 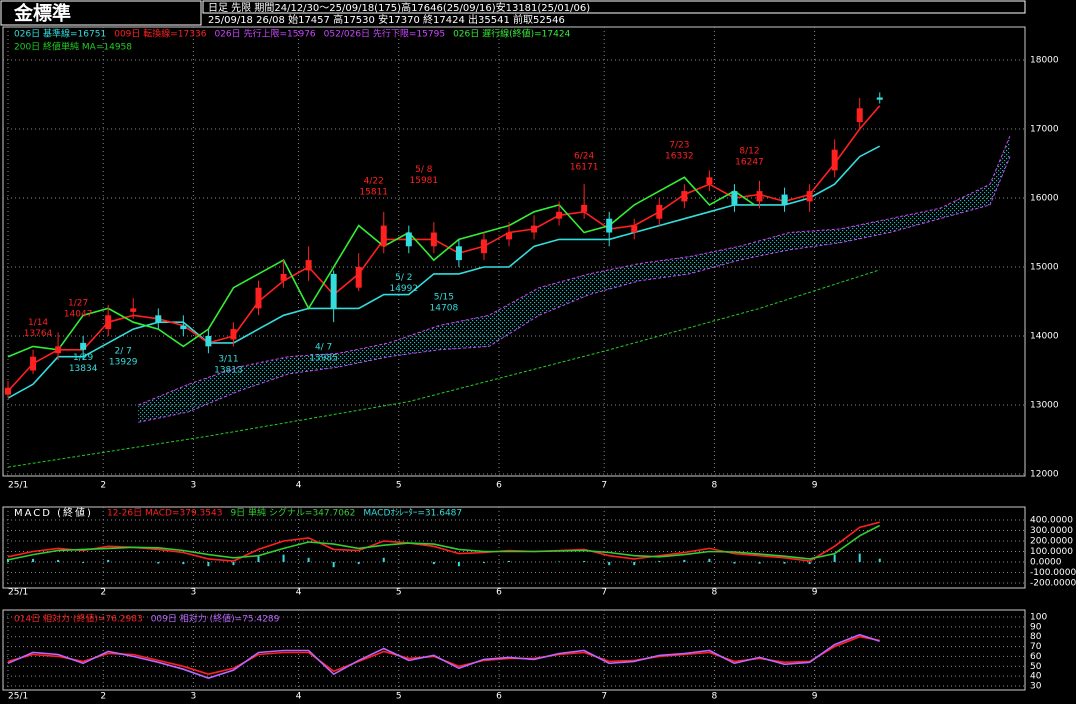 I want to click on legend-entry: 200日 終値単純 MA=14958, so click(x=73, y=47).